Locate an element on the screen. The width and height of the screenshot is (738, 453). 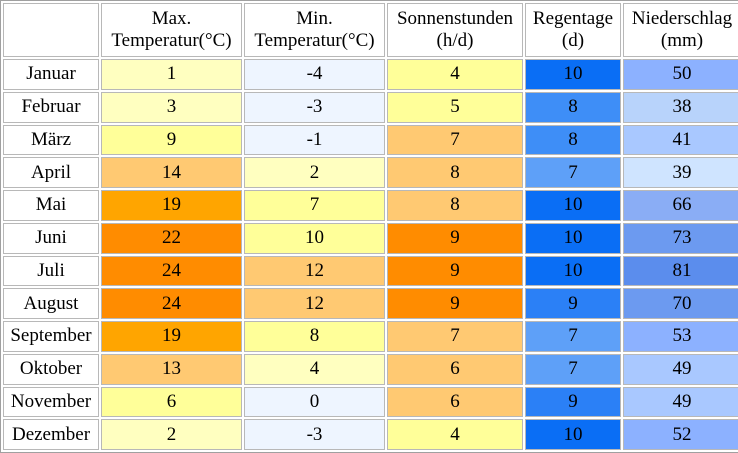
precipitation-cell: 66 is located at coordinates (680, 205).